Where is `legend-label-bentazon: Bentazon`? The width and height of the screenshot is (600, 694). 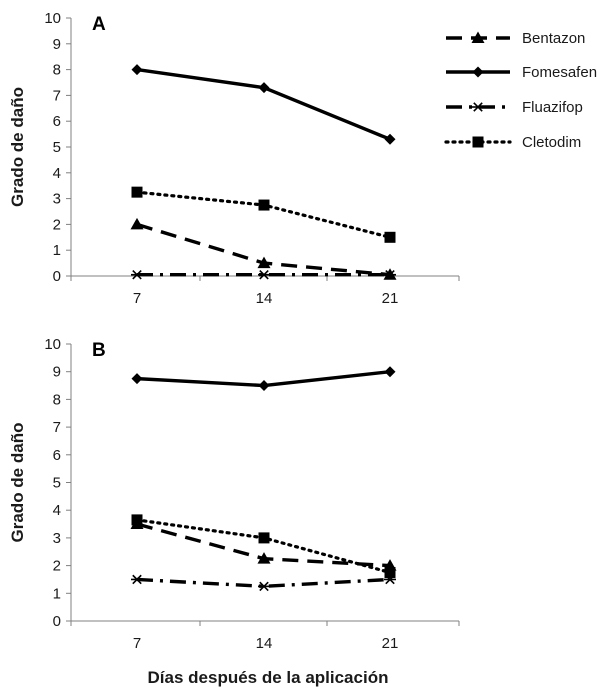 legend-label-bentazon: Bentazon is located at coordinates (553, 38).